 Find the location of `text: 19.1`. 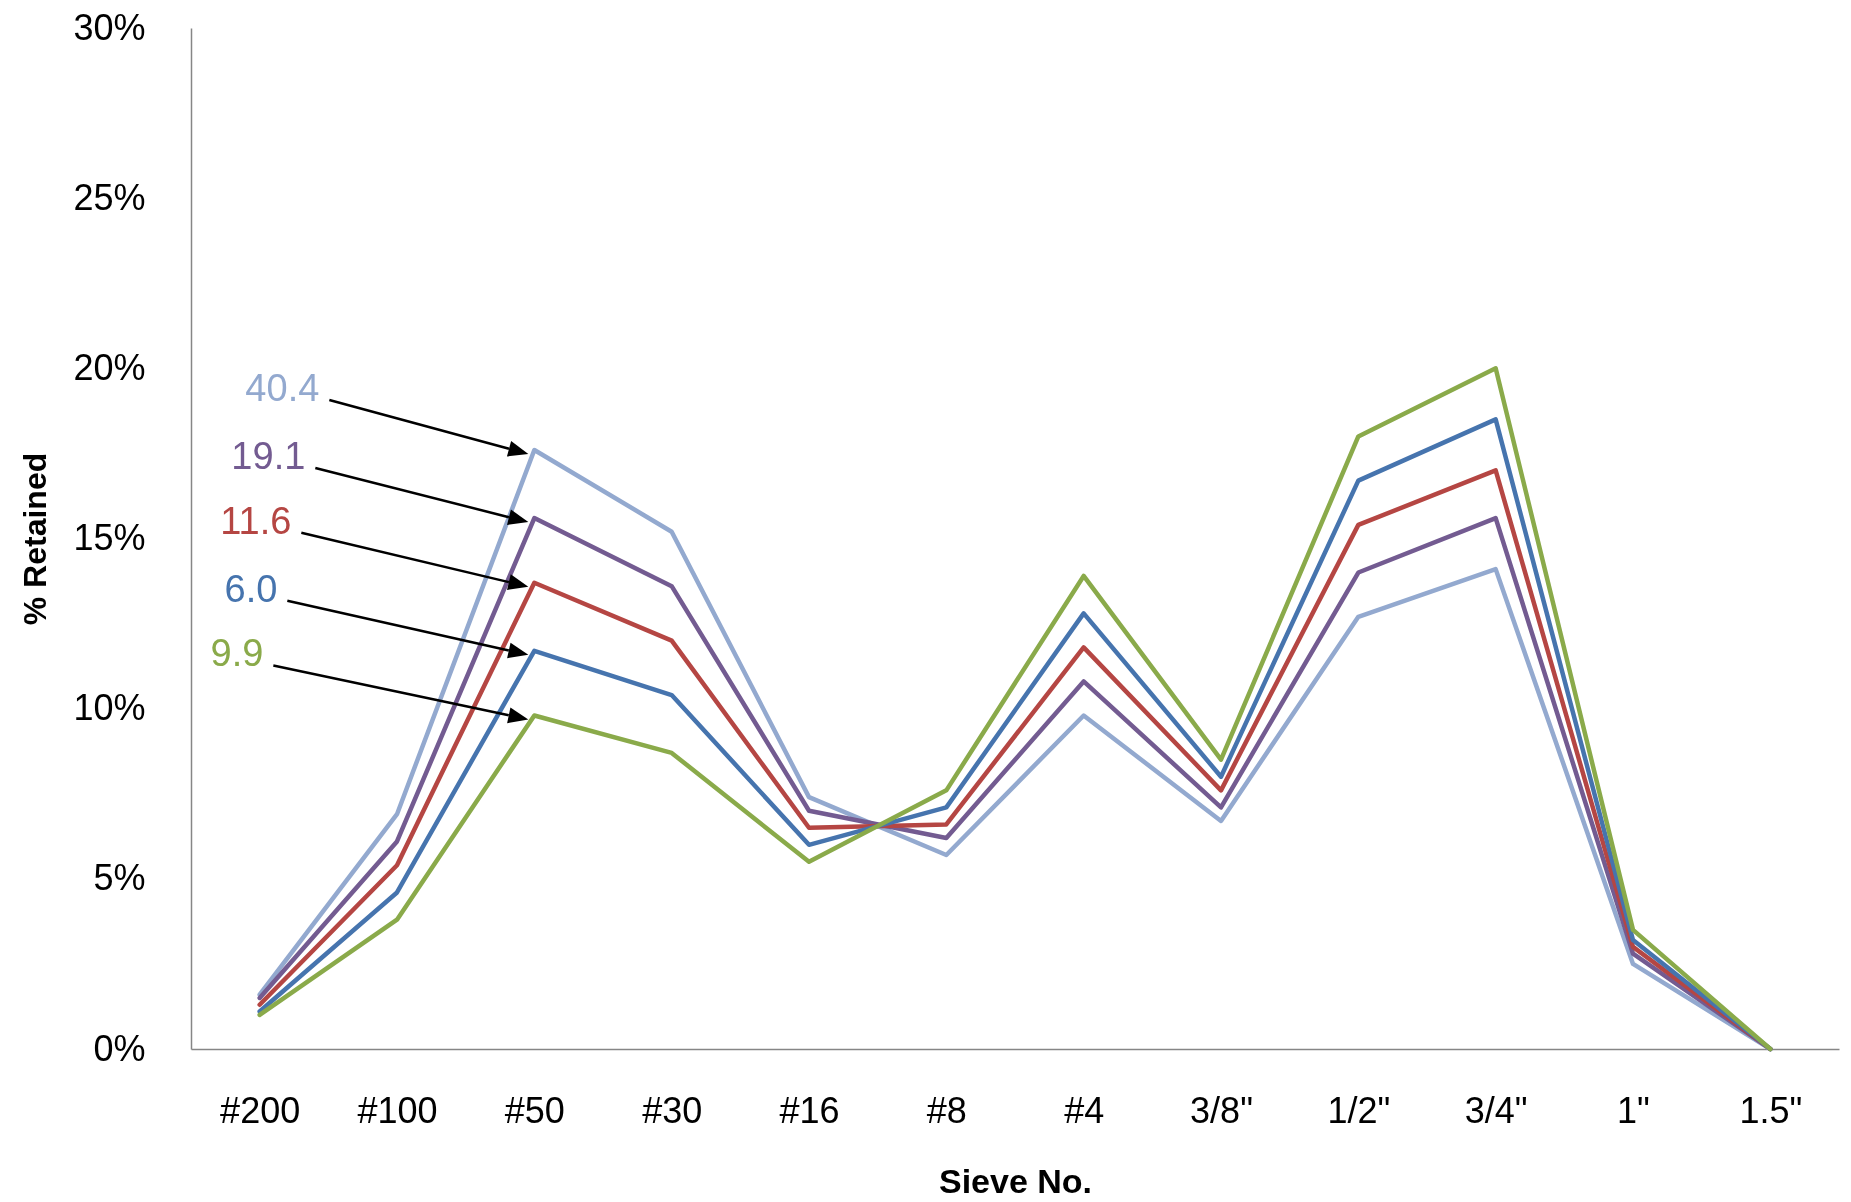

text: 19.1 is located at coordinates (268, 456).